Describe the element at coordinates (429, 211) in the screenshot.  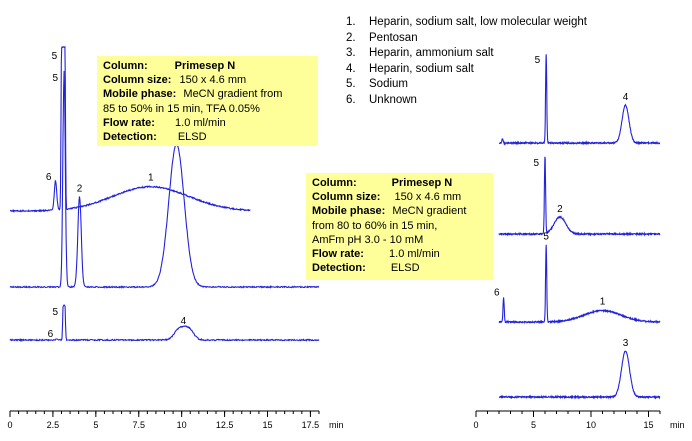
I see `mobile-value: MeCN gradient` at that location.